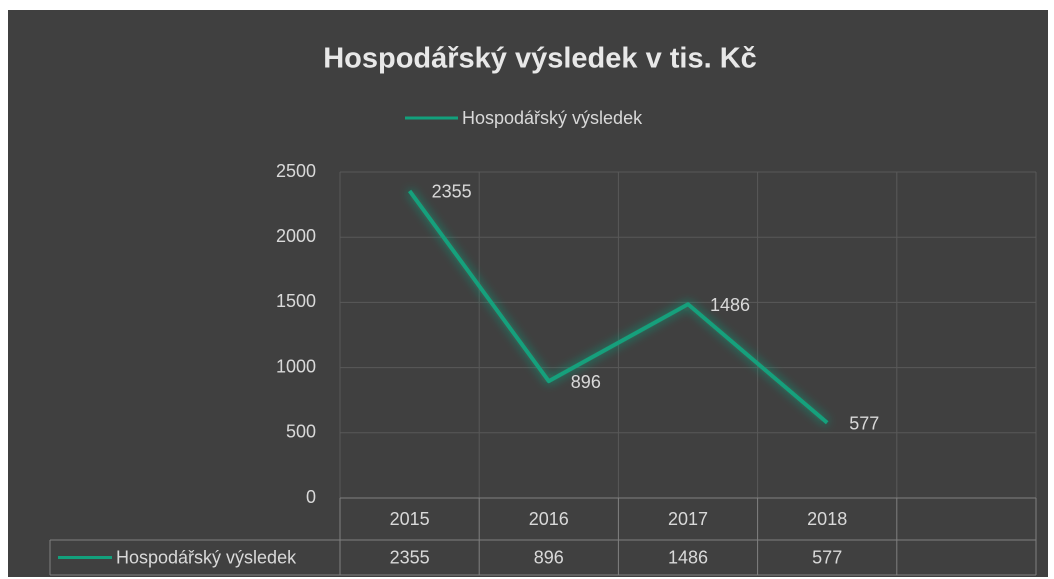 This screenshot has height=579, width=1054. What do you see at coordinates (827, 557) in the screenshot?
I see `table-value: 577` at bounding box center [827, 557].